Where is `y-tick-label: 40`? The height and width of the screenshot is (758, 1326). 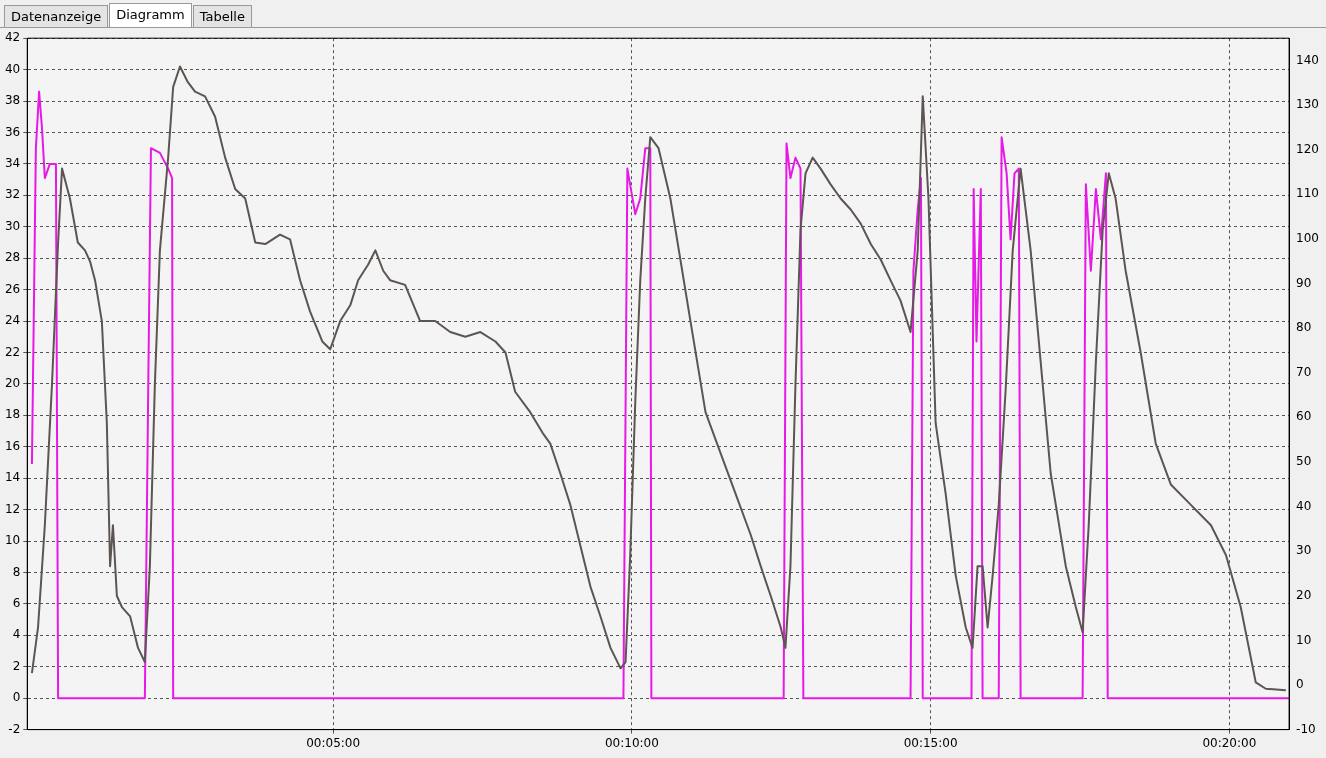
y-tick-label: 40 is located at coordinates (12, 68).